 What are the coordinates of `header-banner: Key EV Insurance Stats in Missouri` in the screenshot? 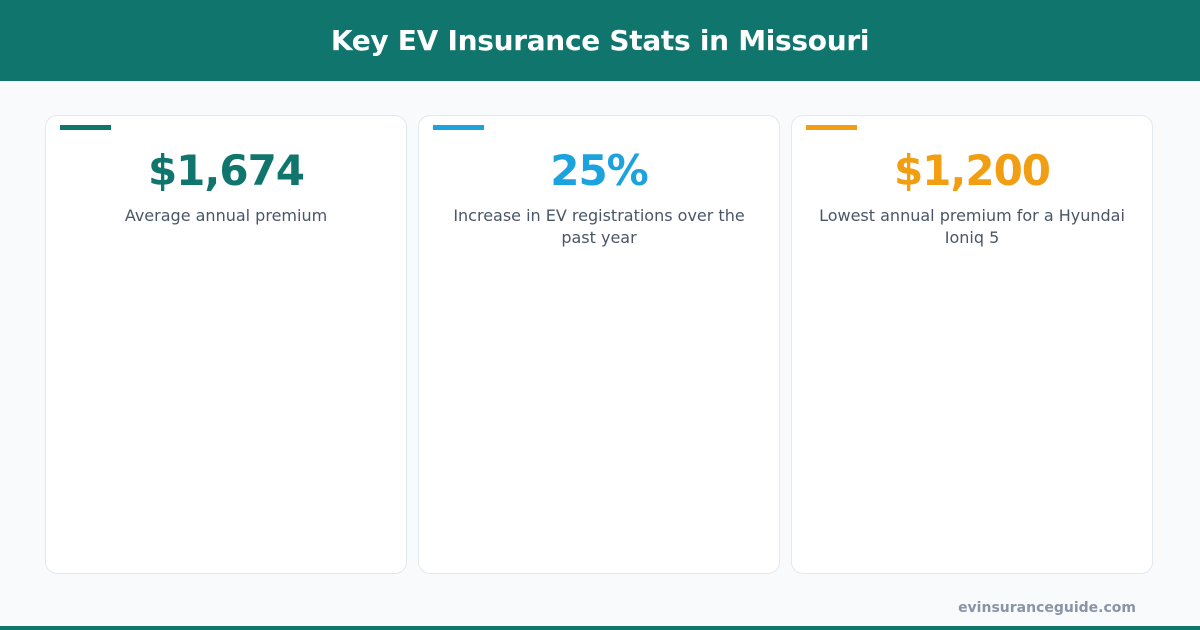 It's located at (600, 40).